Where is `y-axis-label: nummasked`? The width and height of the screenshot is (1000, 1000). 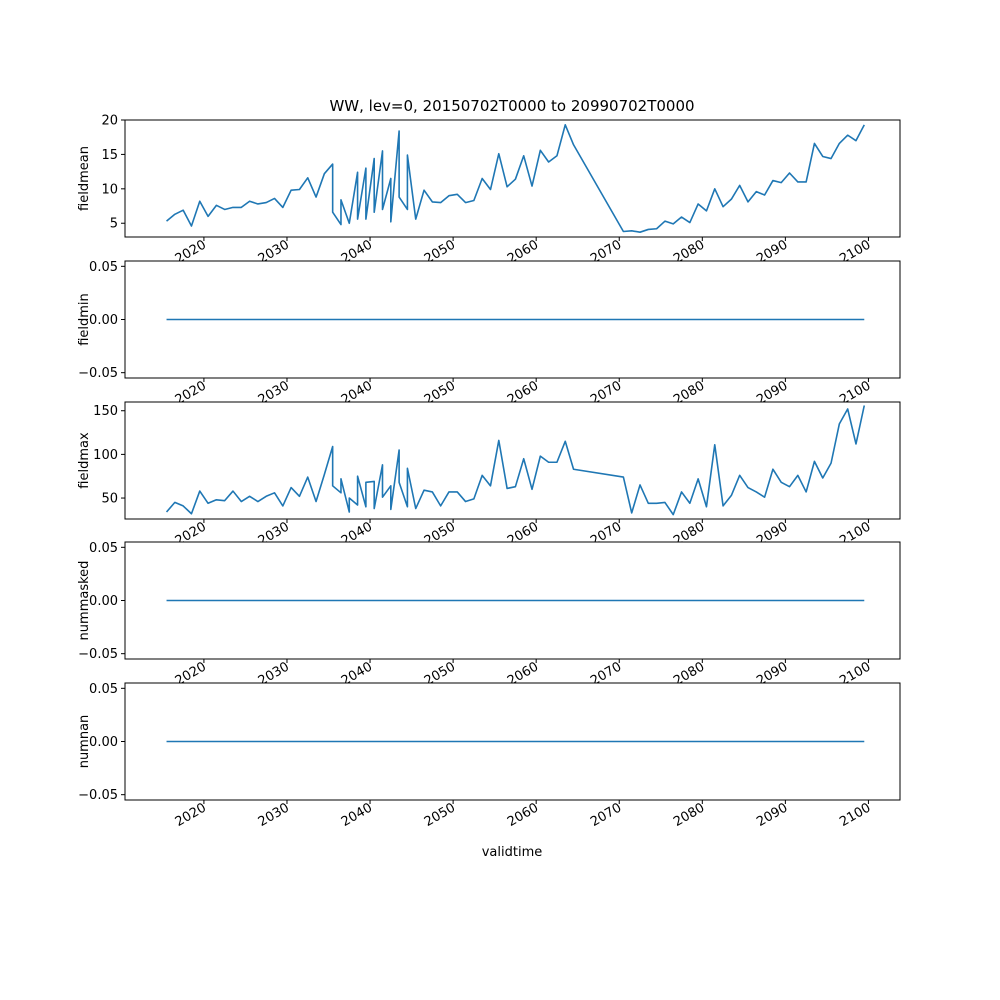 y-axis-label: nummasked is located at coordinates (84, 601).